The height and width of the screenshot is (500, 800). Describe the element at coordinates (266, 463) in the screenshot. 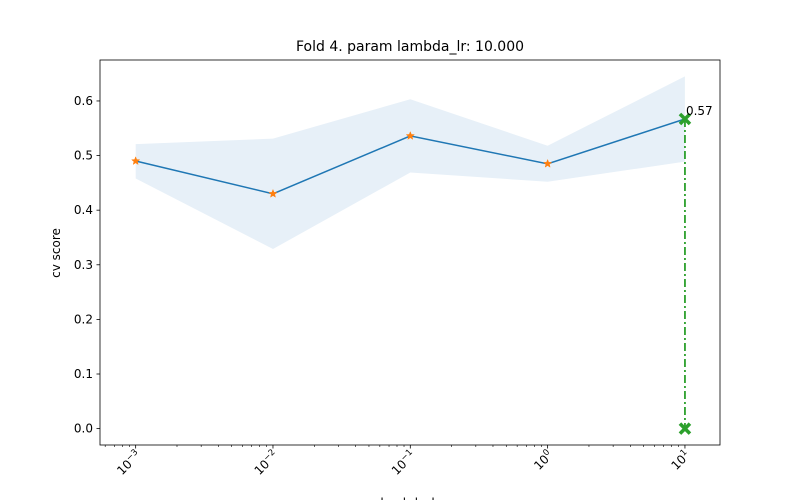

I see `x-tick-label: 10−2` at that location.